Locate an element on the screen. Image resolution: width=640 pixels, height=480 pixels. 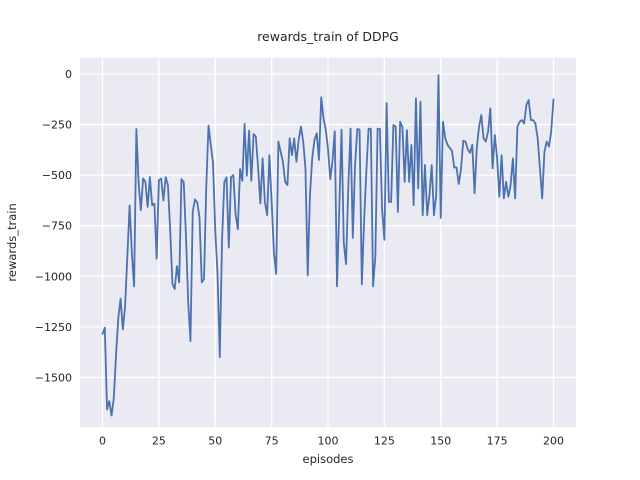
x-tick-label: 200 is located at coordinates (553, 441).